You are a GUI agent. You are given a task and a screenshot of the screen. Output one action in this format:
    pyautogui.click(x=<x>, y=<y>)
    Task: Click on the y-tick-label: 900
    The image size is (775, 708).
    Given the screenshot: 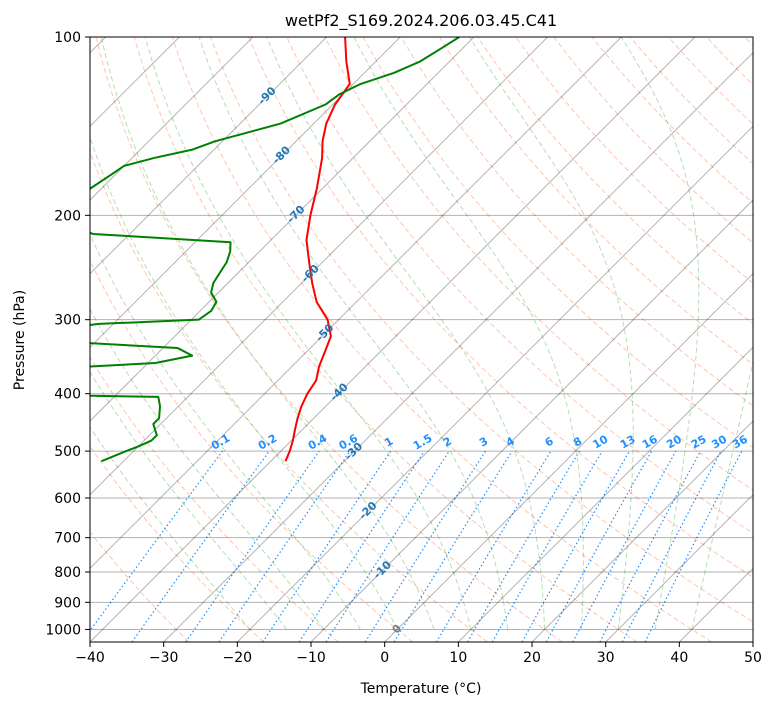 What is the action you would take?
    pyautogui.click(x=67, y=603)
    